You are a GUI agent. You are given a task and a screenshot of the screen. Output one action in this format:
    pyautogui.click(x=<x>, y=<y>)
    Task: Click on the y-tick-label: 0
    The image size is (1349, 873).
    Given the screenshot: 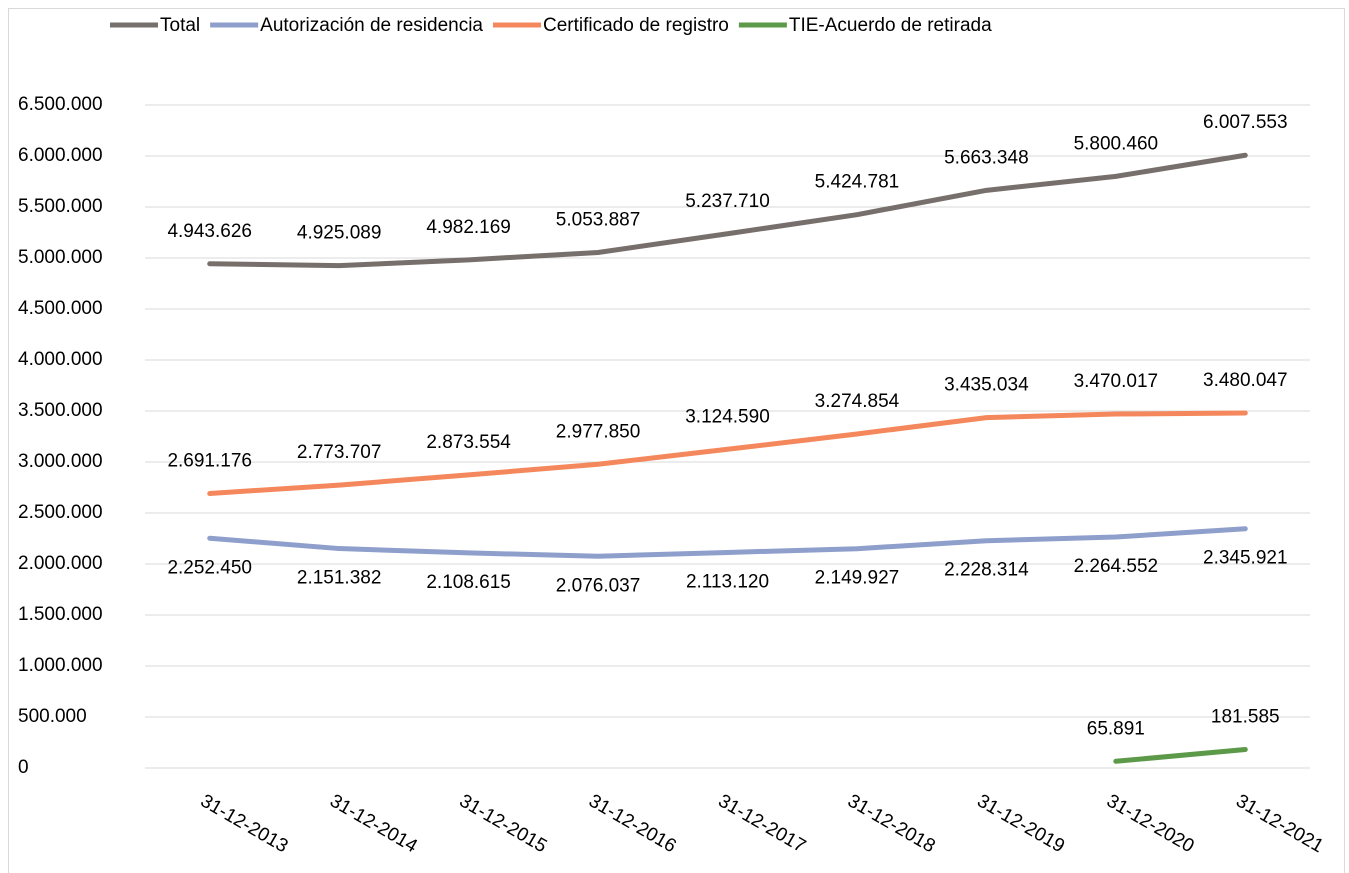 What is the action you would take?
    pyautogui.click(x=23, y=767)
    